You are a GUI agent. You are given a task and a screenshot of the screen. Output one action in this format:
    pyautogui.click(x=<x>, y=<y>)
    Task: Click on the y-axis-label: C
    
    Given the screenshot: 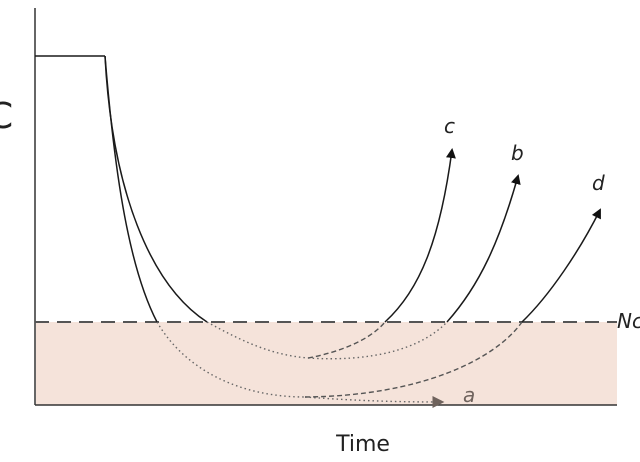 What is the action you would take?
    pyautogui.click(x=6, y=116)
    